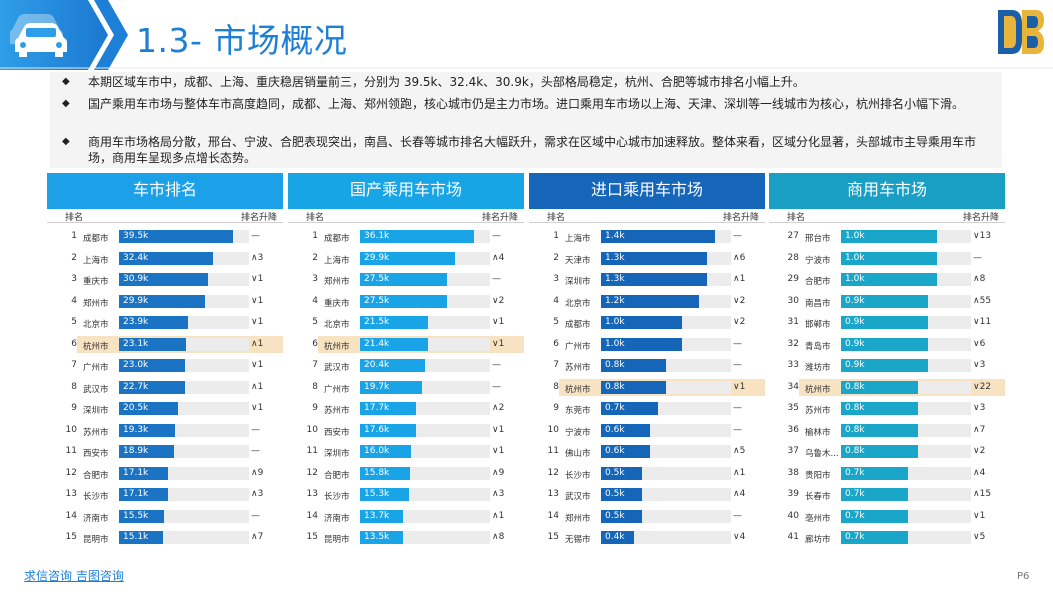  I want to click on table-row: 11 西安市 18.9k —, so click(165, 453).